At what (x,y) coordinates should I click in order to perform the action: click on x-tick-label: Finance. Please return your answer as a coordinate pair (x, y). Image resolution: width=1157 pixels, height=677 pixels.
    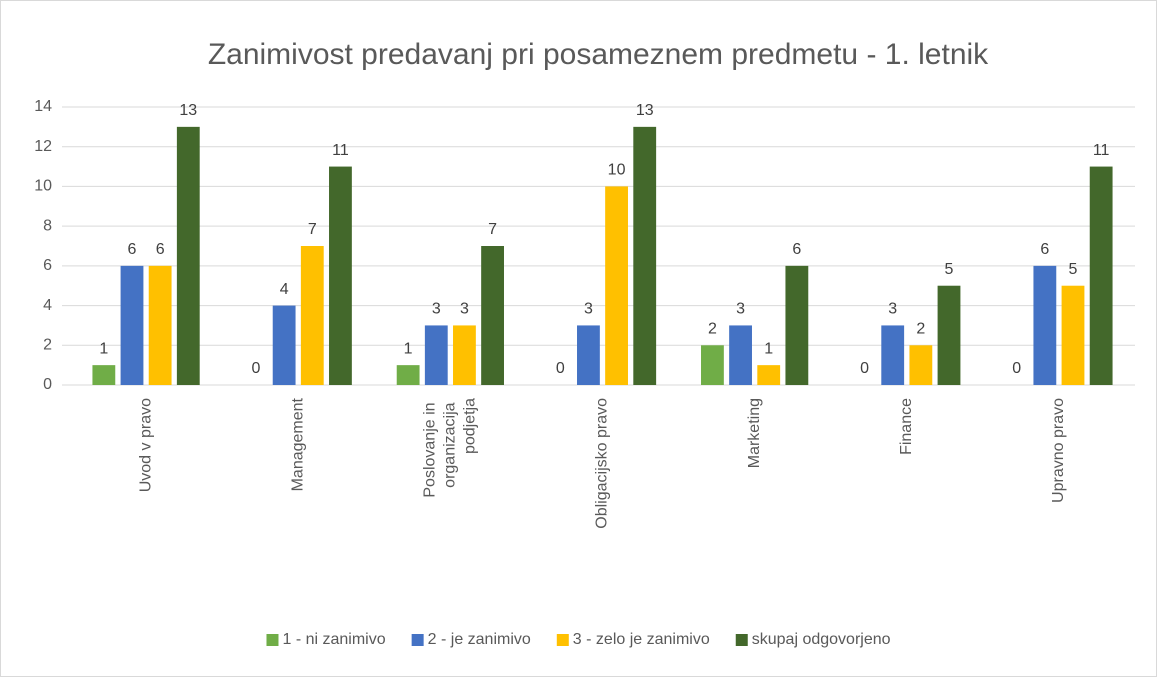
    Looking at the image, I should click on (906, 426).